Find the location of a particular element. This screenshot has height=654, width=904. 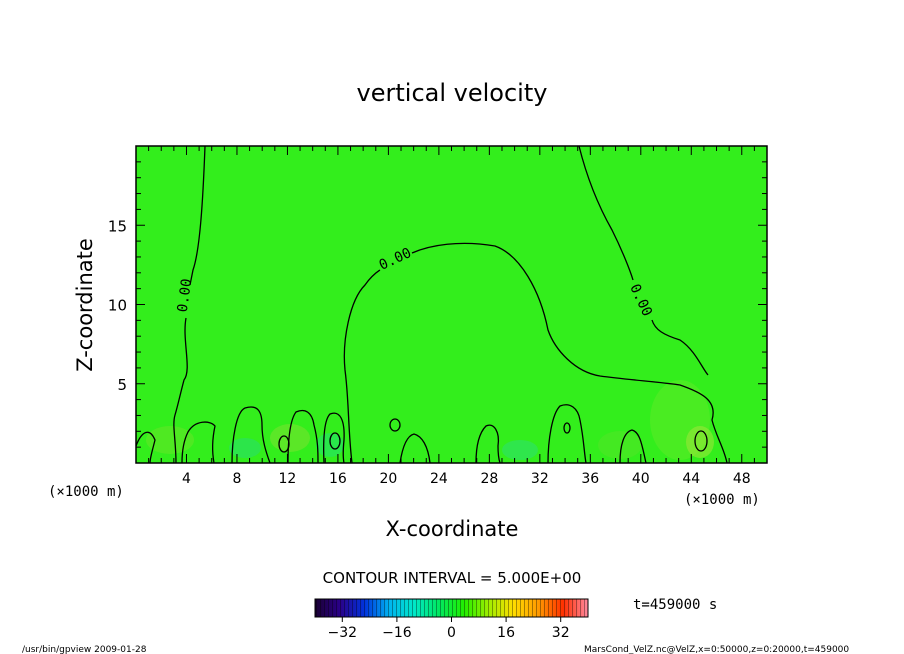

y-tick-label: 15 is located at coordinates (117, 226).